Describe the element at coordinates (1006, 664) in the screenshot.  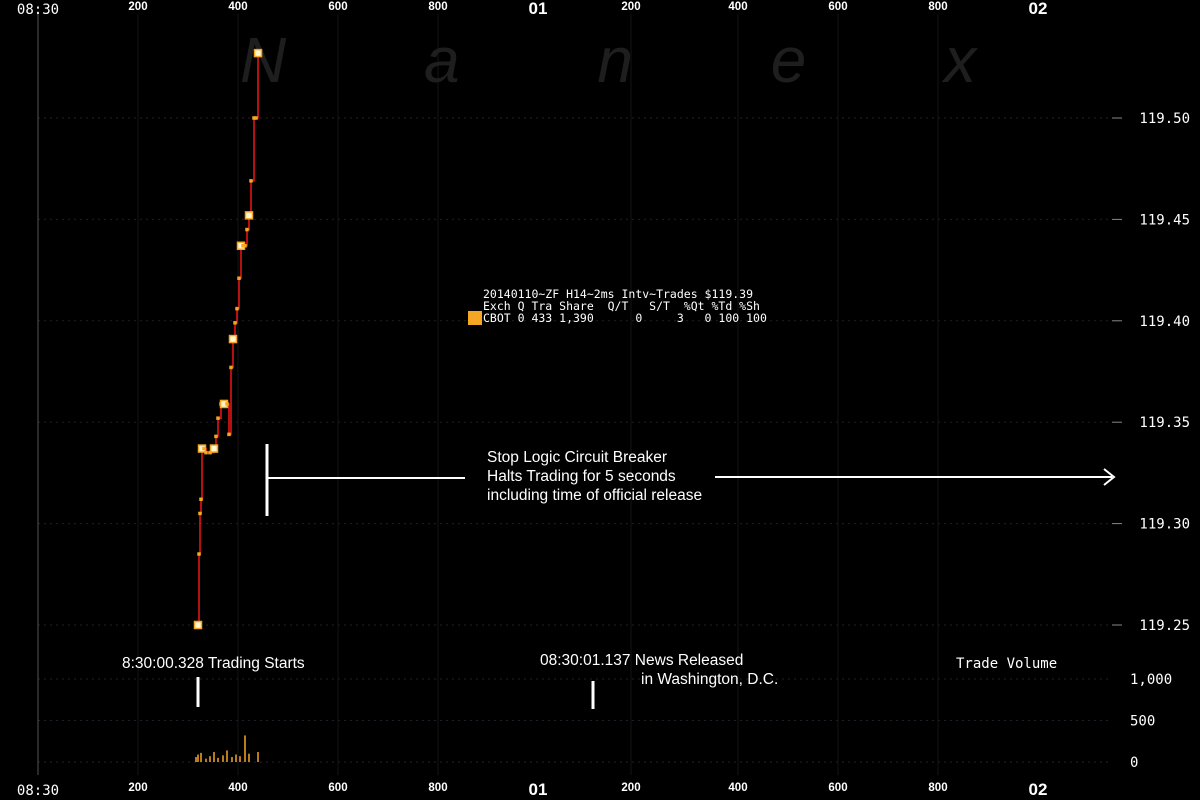
I see `trade-volume-label: Trade Volume` at that location.